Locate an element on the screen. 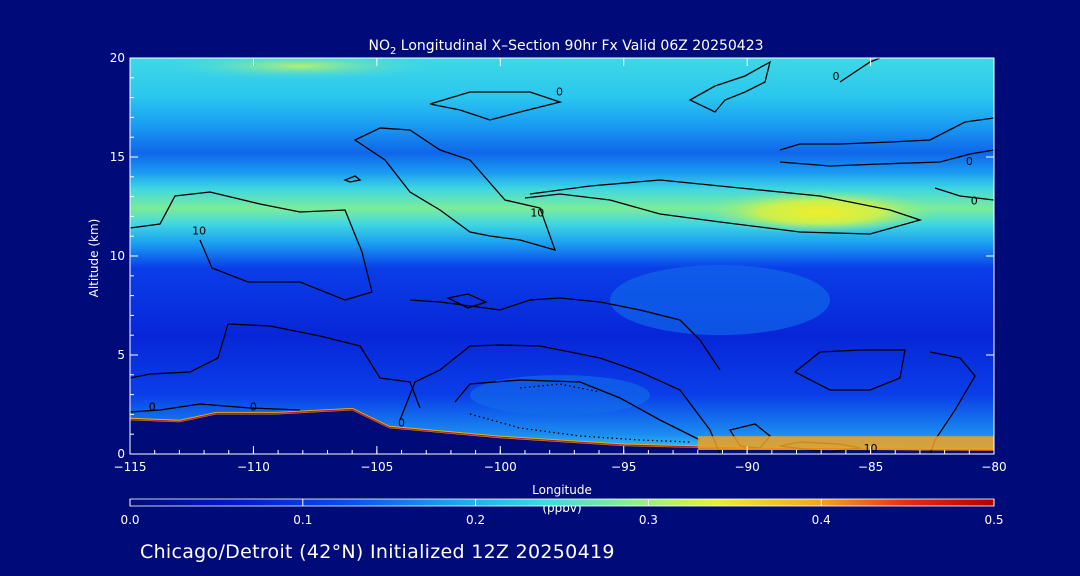 The width and height of the screenshot is (1080, 576). hotspot-top-band is located at coordinates (300, 69).